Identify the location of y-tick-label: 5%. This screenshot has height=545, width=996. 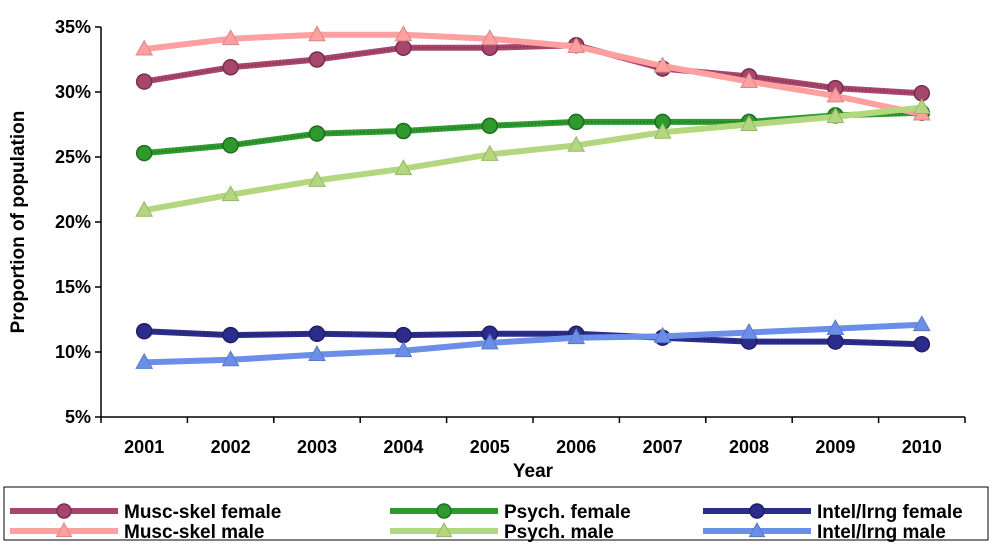
(78, 417).